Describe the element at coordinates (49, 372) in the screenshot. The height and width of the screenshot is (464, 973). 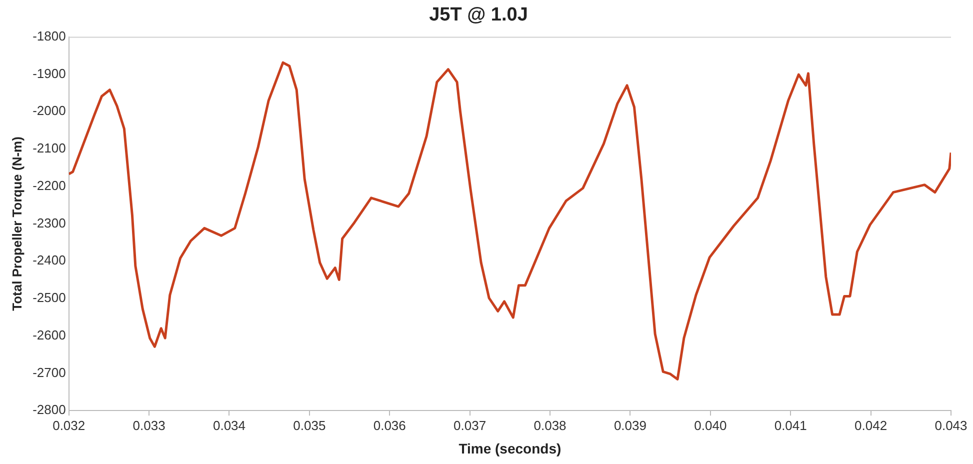
I see `y-tick-label: -2700` at that location.